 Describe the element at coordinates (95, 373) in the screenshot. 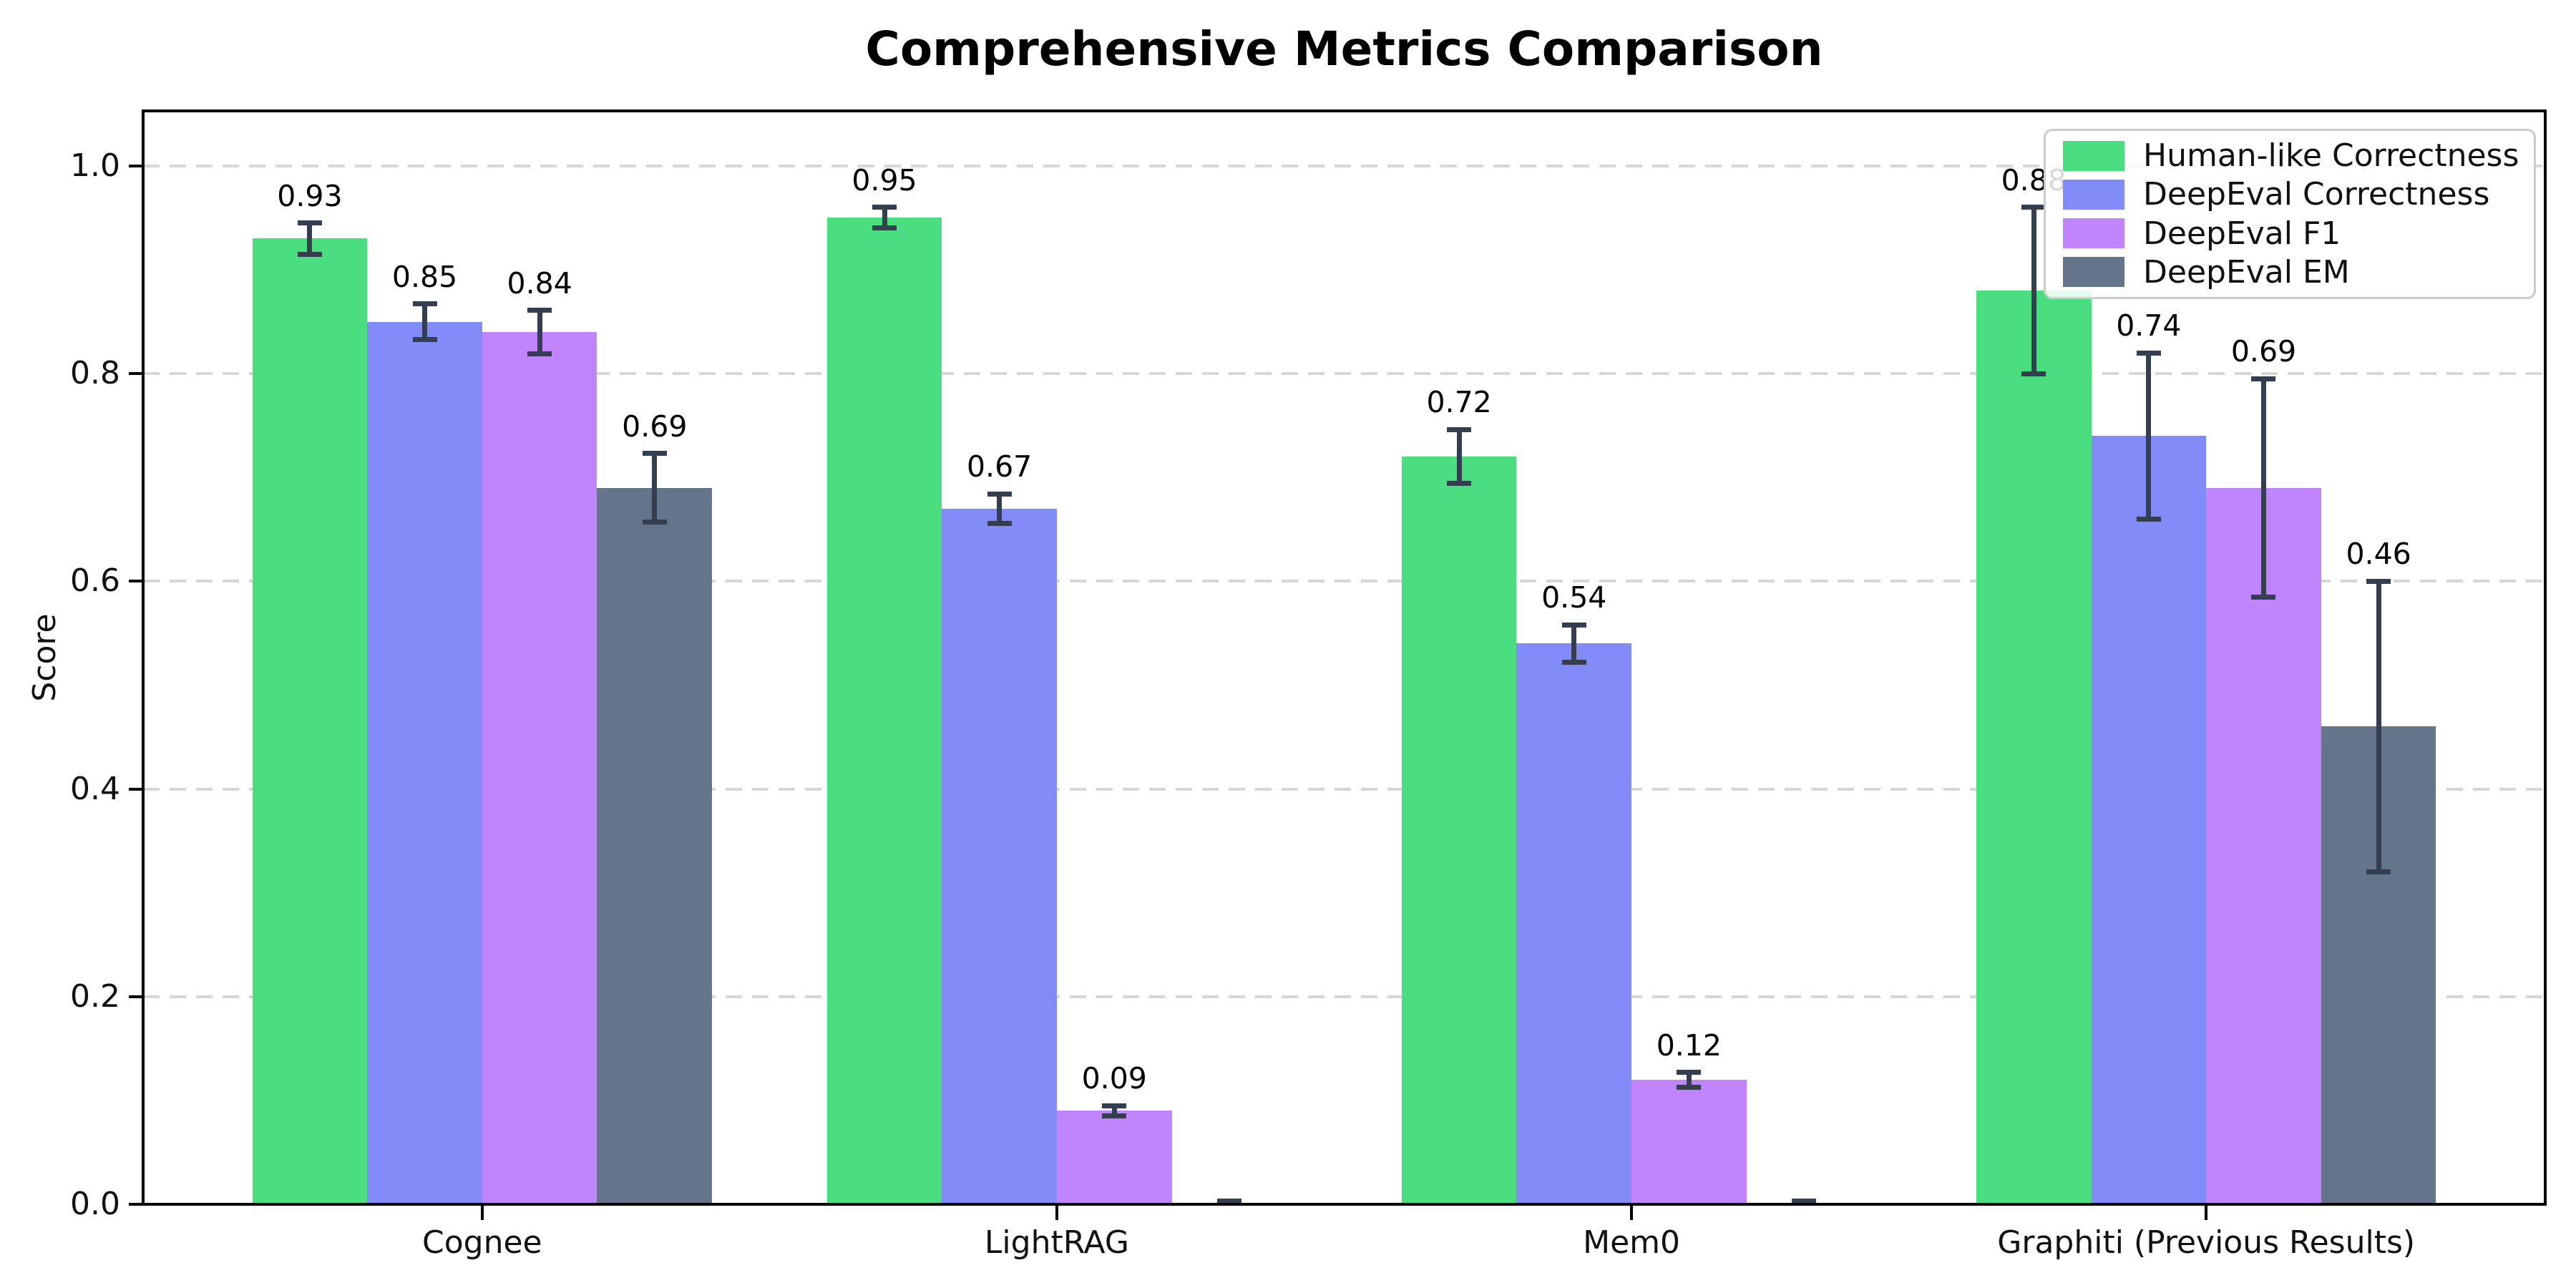

I see `y-tick-label: 0.8` at that location.